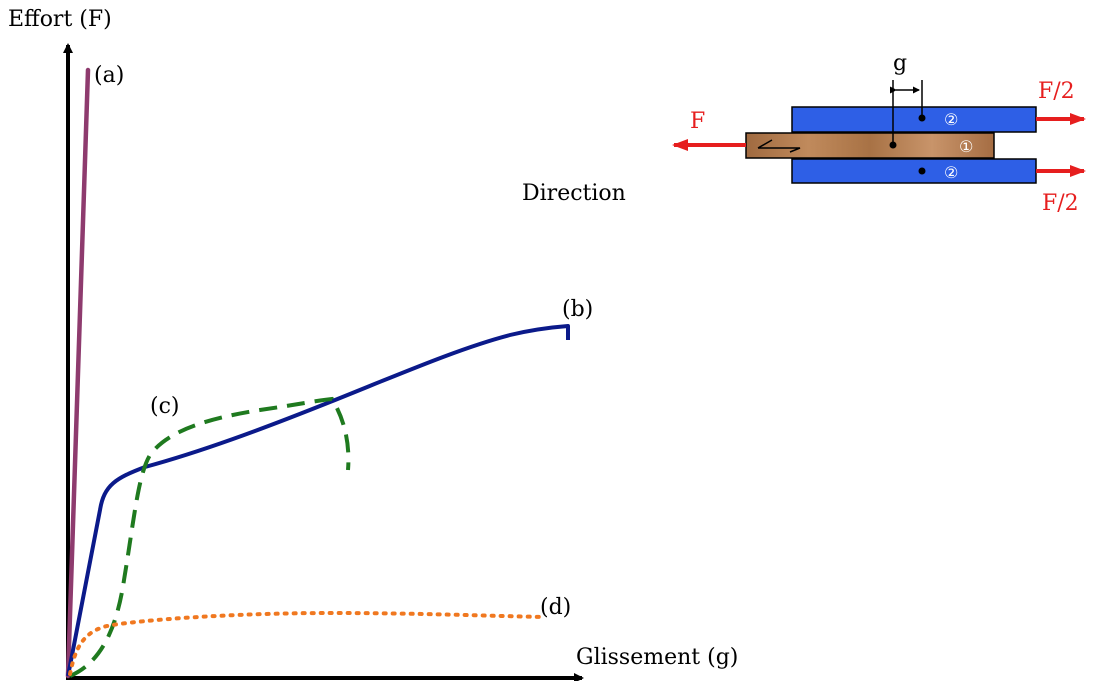  I want to click on joint-schematic: g ② ① ② F F/2 F/2, so click(879, 133).